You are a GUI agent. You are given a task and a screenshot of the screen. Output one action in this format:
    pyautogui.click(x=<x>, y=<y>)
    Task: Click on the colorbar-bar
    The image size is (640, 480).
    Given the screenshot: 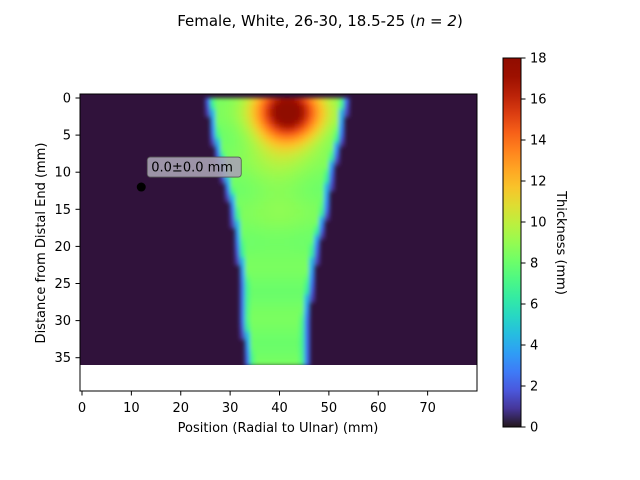 What is the action you would take?
    pyautogui.click(x=512, y=242)
    